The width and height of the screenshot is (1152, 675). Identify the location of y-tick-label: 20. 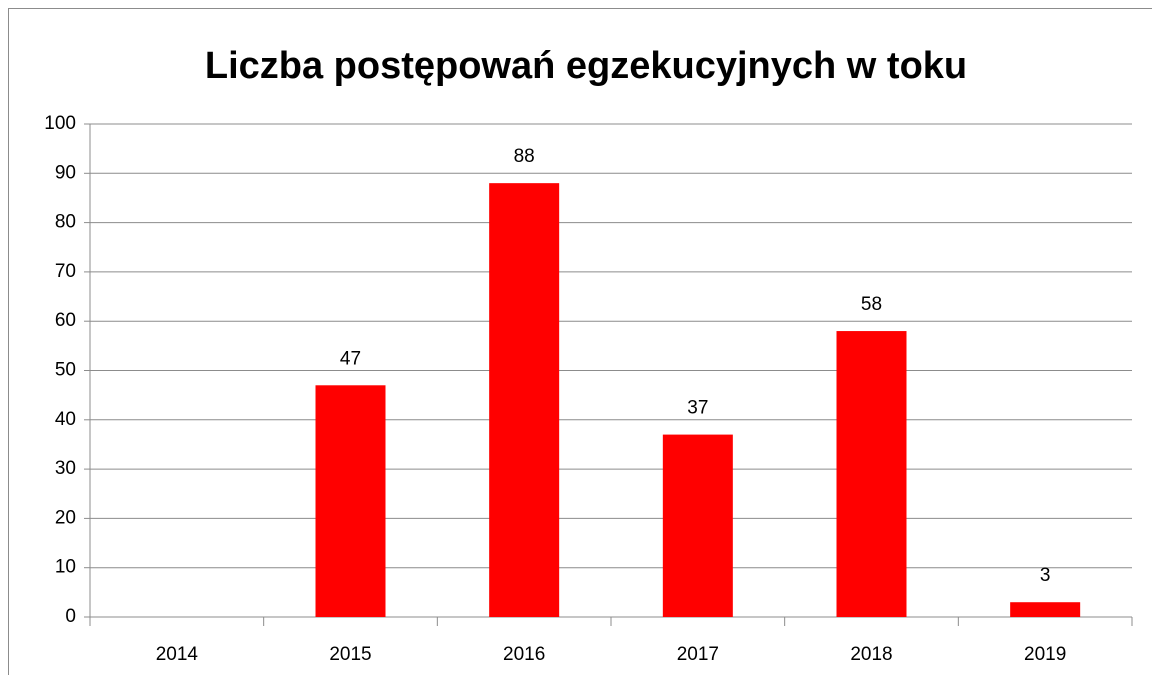
(65, 517).